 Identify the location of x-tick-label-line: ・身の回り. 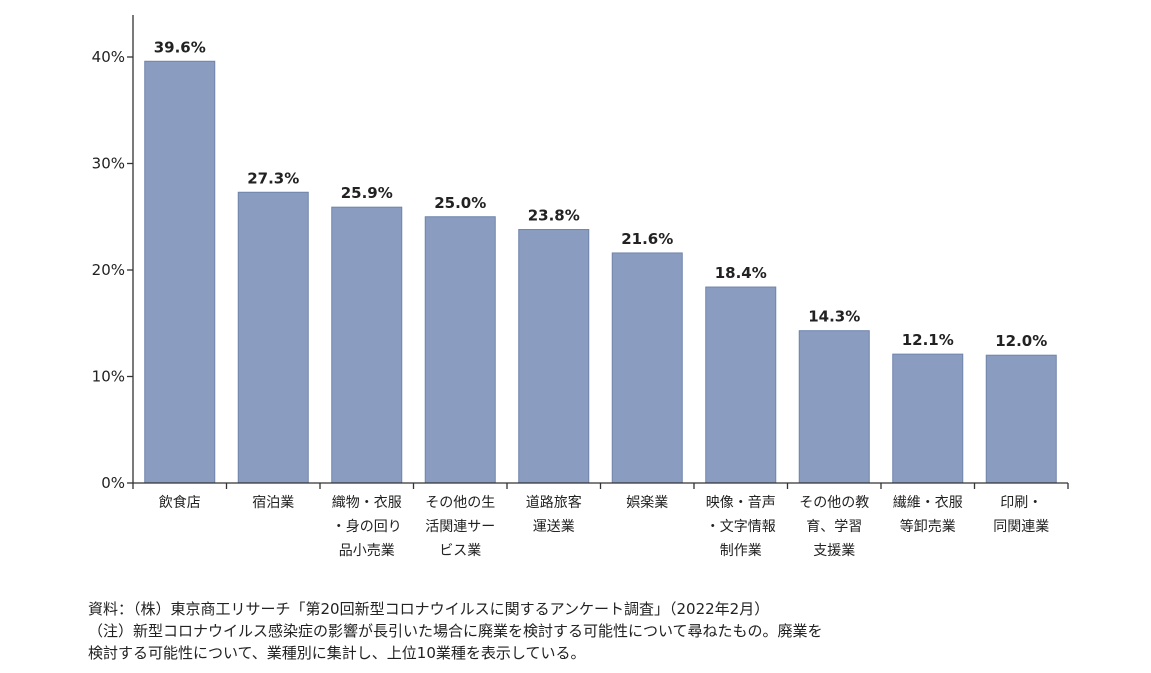
(367, 527).